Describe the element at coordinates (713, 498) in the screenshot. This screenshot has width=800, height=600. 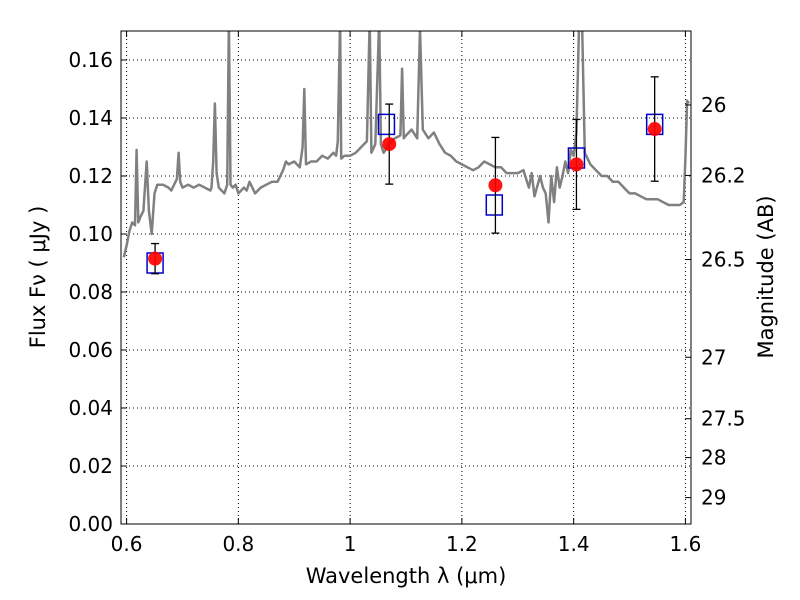
I see `mag-tick-label: 29` at that location.